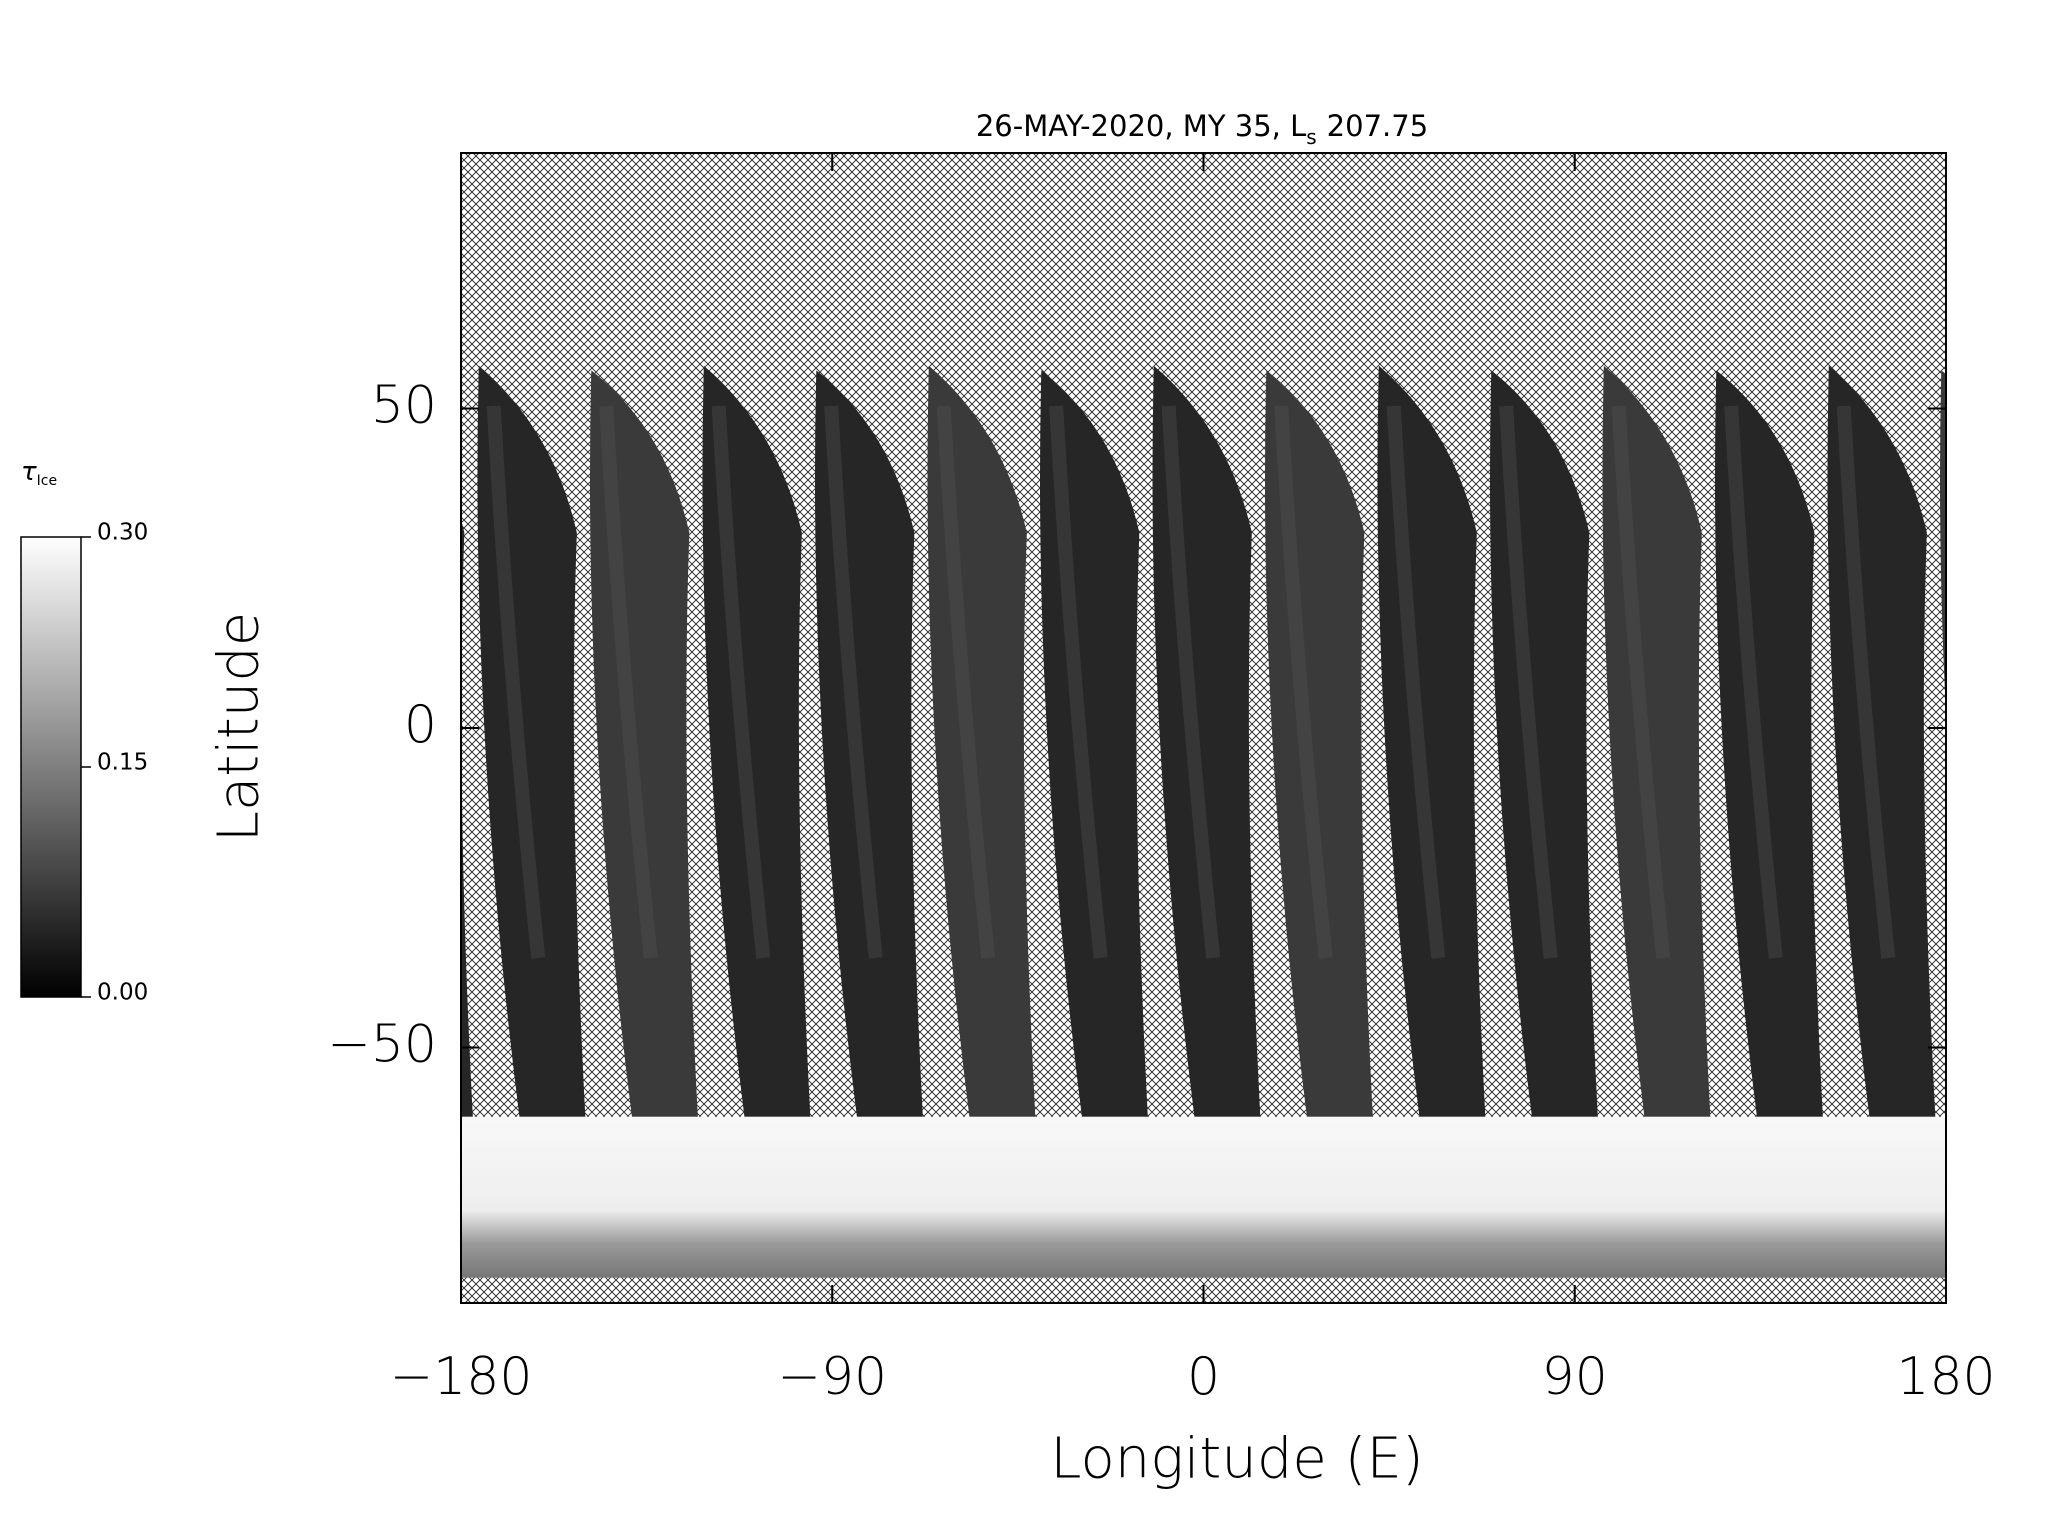 Image resolution: width=2048 pixels, height=1536 pixels. I want to click on polar-hood, so click(1203, 1201).